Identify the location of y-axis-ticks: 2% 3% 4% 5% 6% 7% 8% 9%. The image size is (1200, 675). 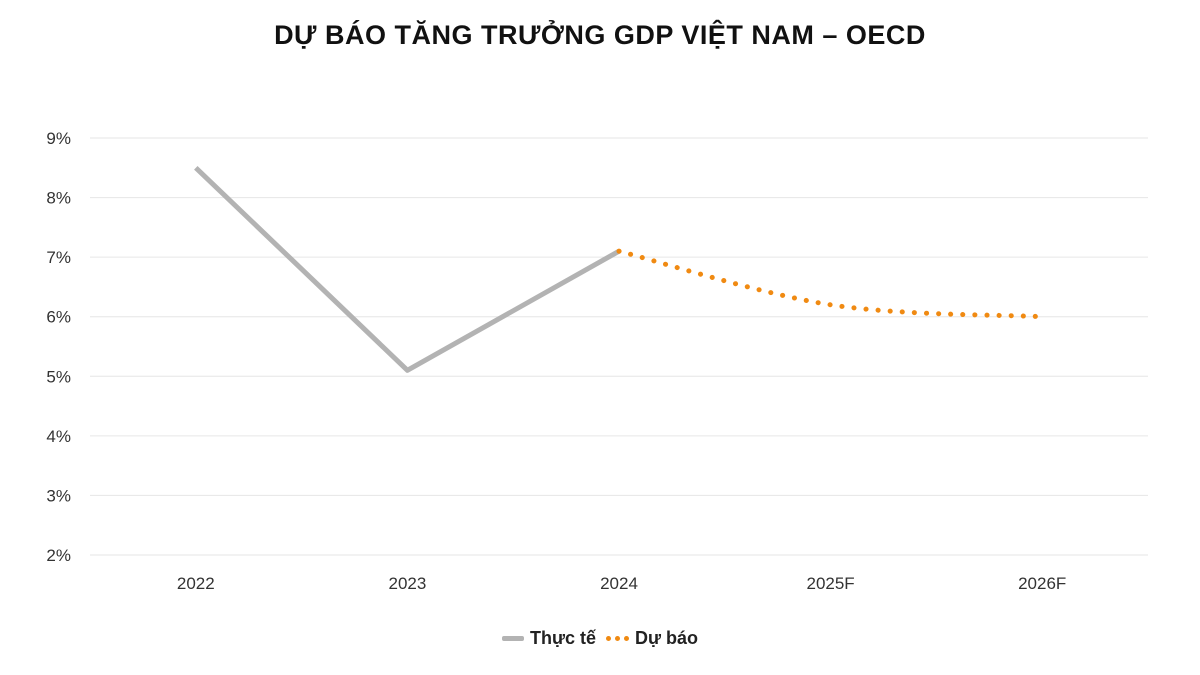
(58, 347).